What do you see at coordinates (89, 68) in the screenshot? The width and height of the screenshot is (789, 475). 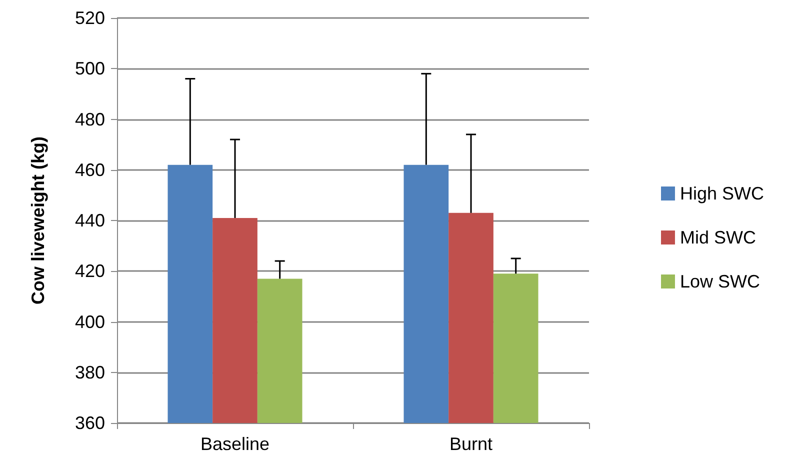 I see `y-tick-label: 500` at bounding box center [89, 68].